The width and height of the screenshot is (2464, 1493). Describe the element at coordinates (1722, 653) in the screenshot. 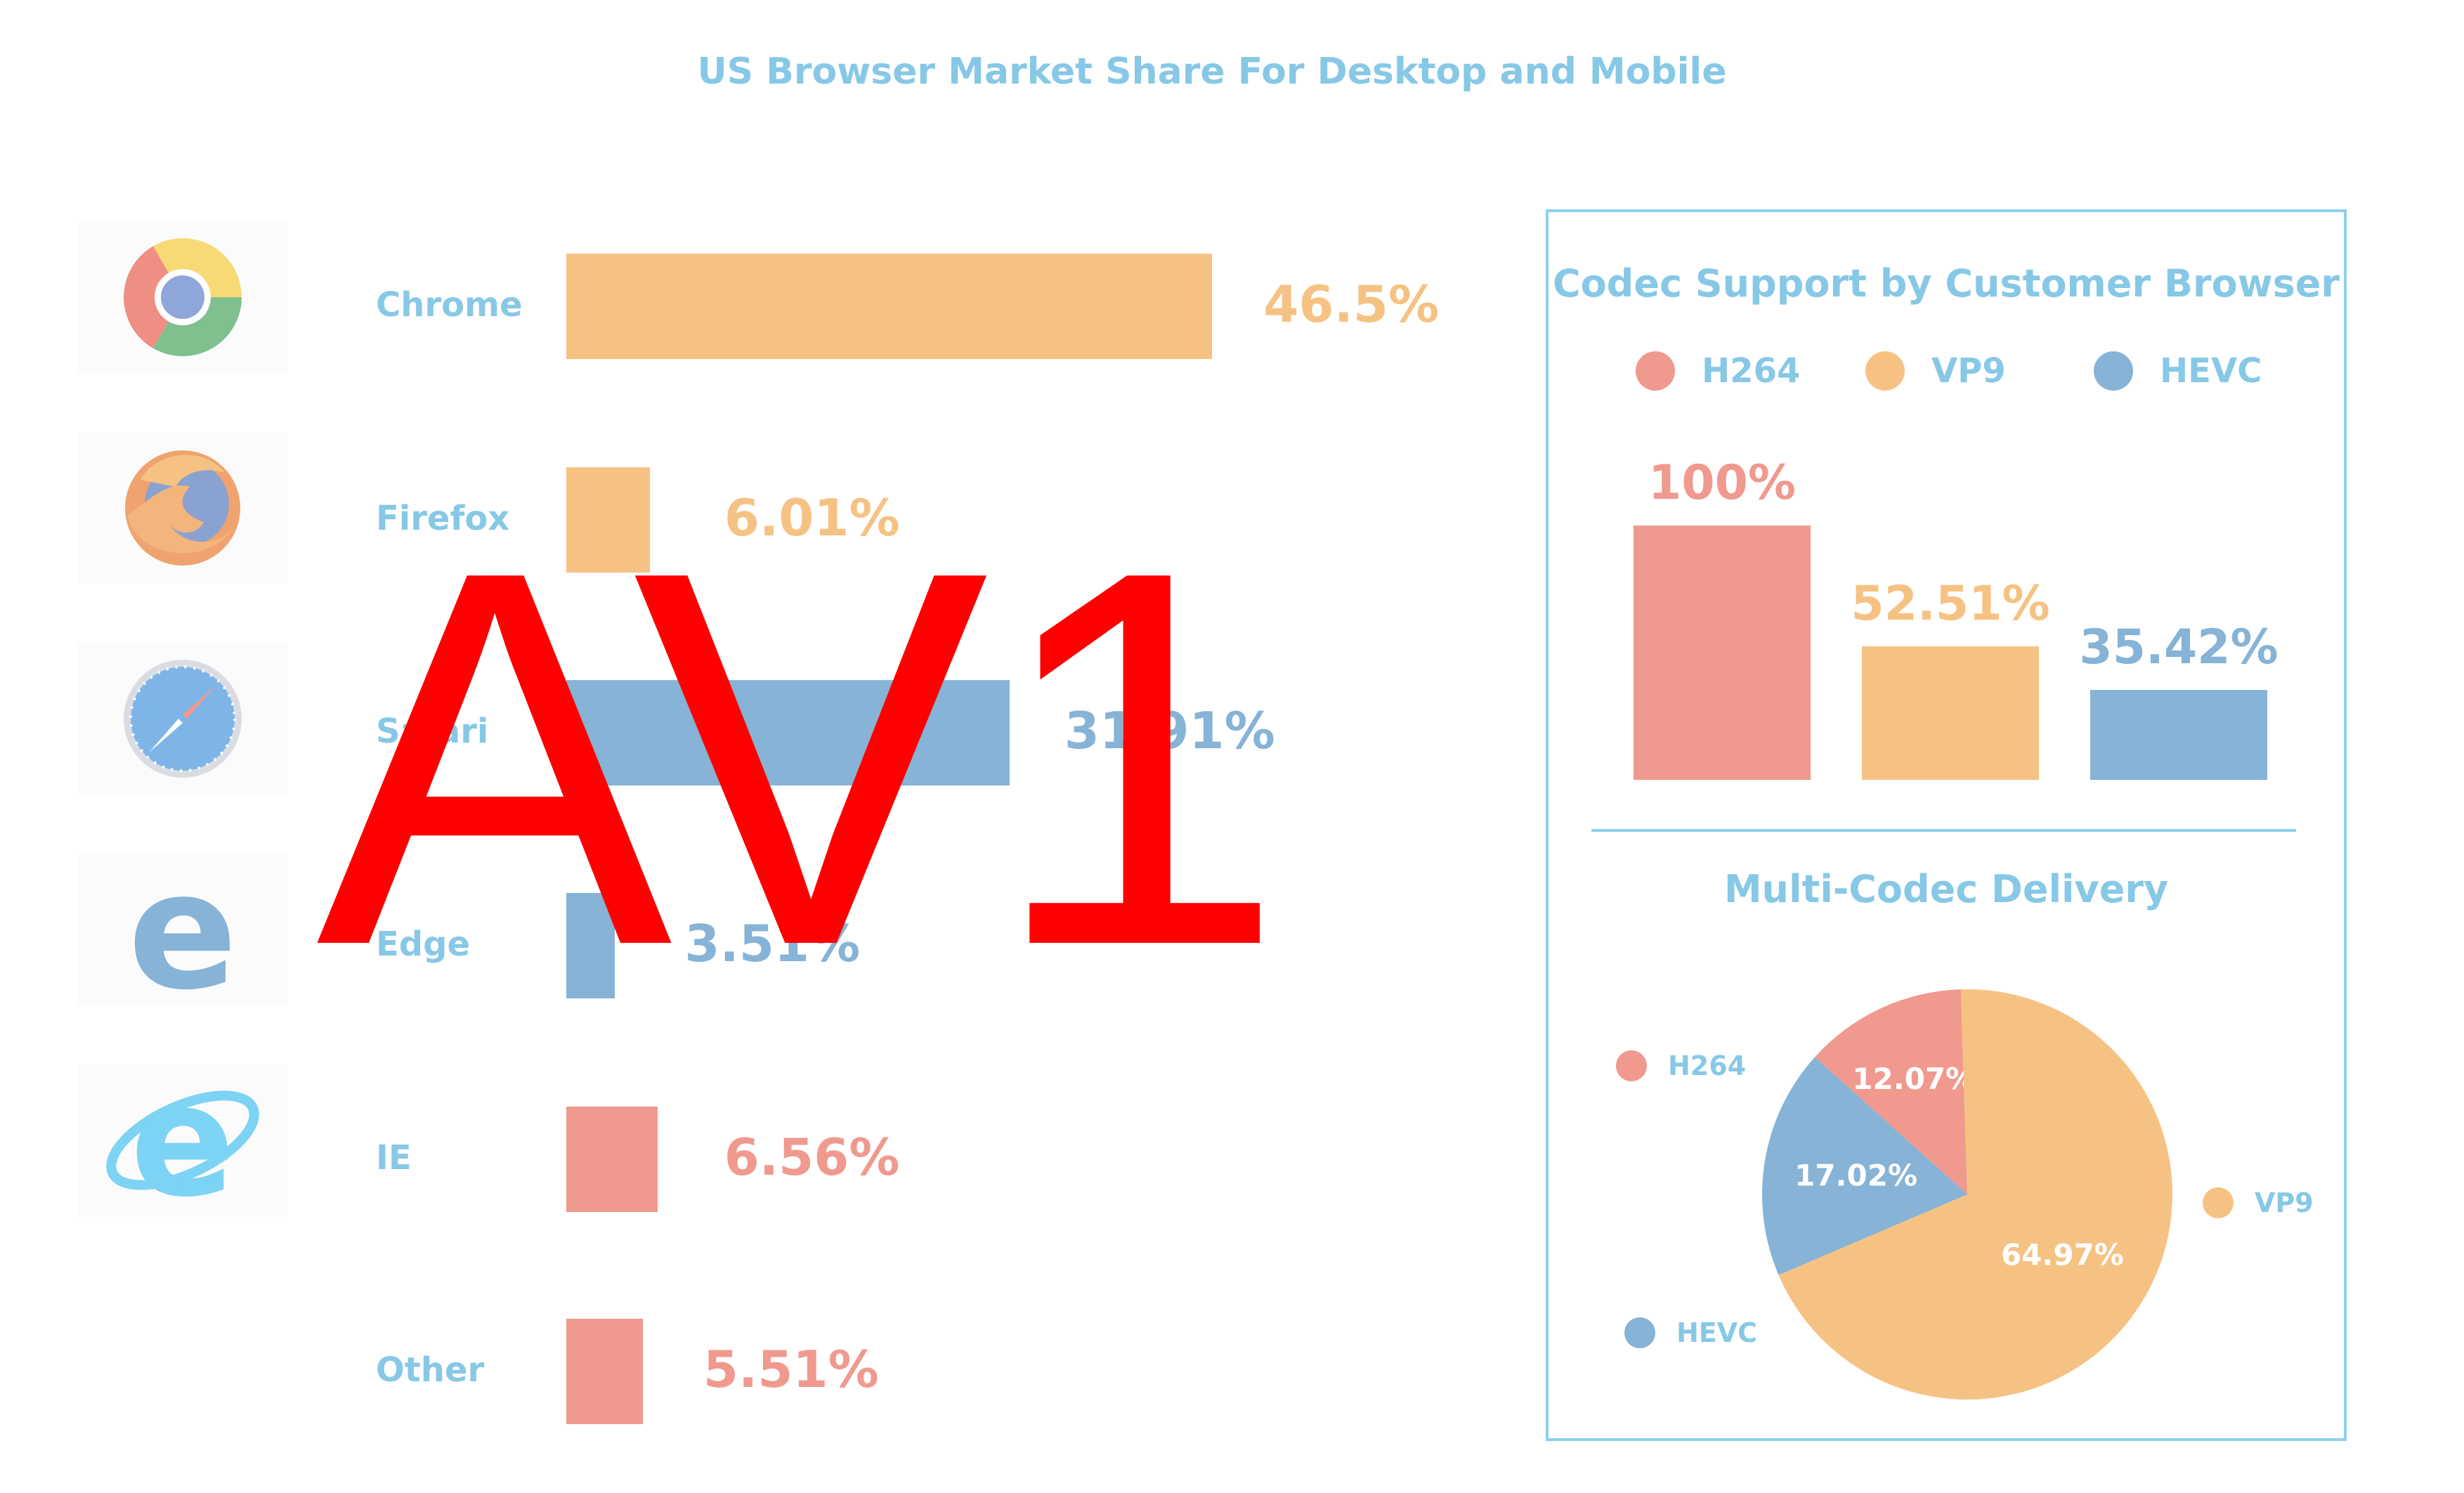

I see `codec-bar-h264` at that location.